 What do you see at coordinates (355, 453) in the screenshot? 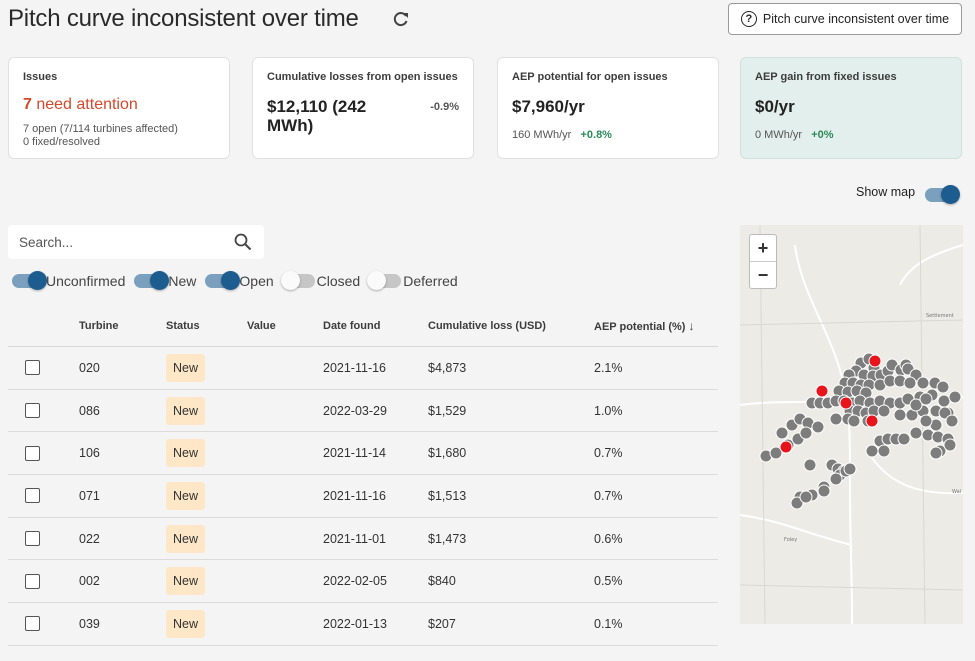
I see `cell-date-found: 2021-11-14` at bounding box center [355, 453].